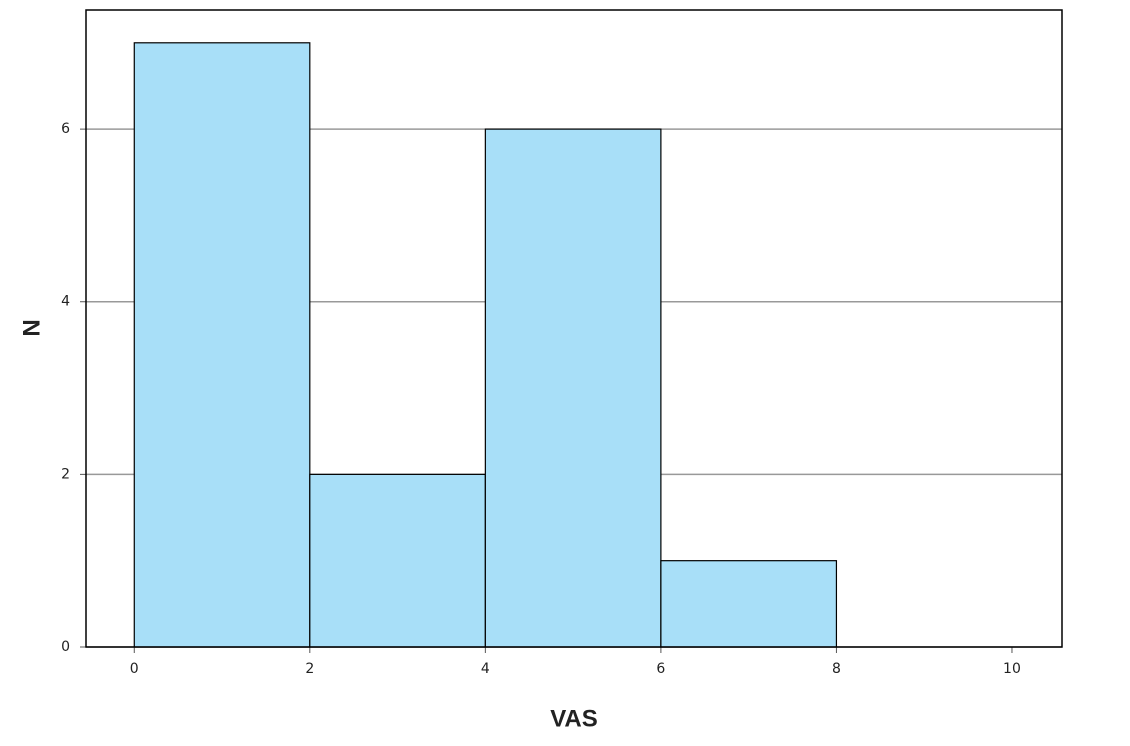 The width and height of the screenshot is (1130, 746). What do you see at coordinates (31, 327) in the screenshot?
I see `y-axis-title: N` at bounding box center [31, 327].